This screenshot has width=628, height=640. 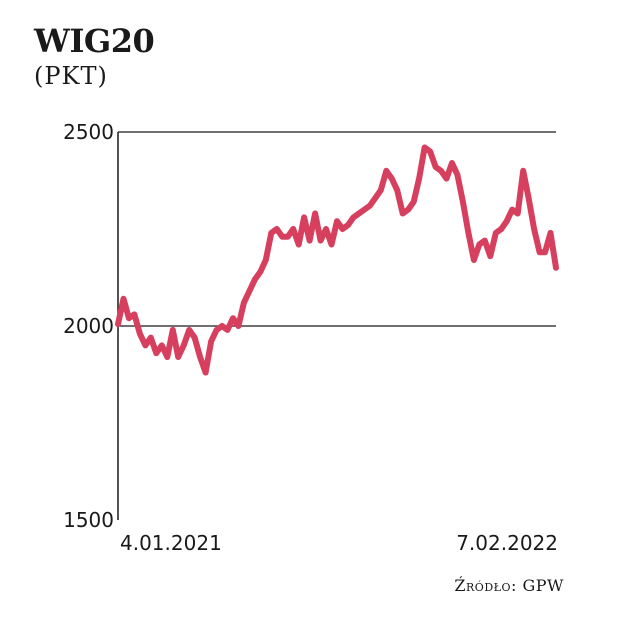 What do you see at coordinates (509, 585) in the screenshot?
I see `source-note: Źródło: GPW` at bounding box center [509, 585].